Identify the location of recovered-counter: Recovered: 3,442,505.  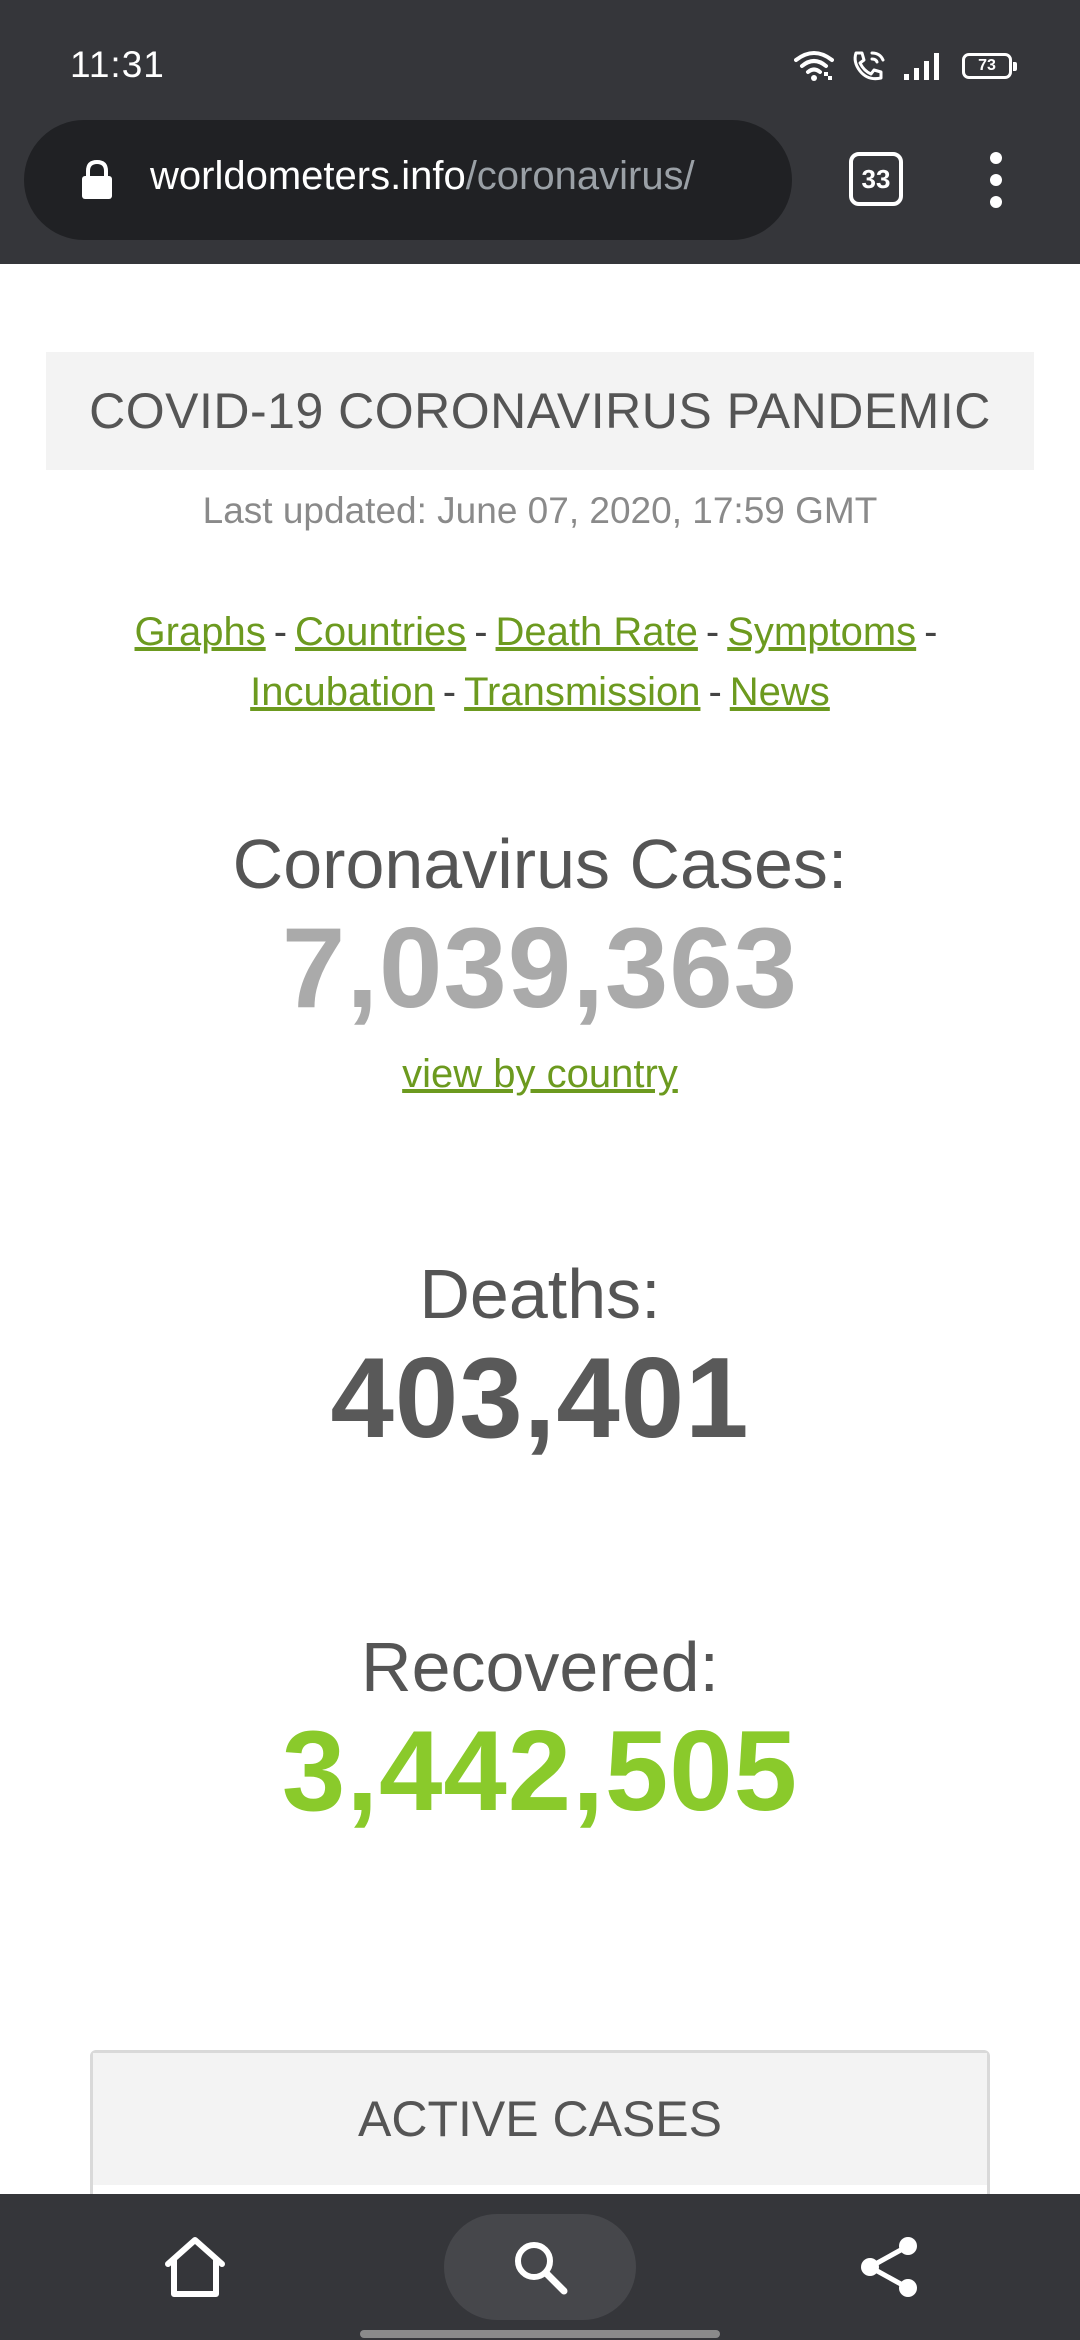
(540, 1732).